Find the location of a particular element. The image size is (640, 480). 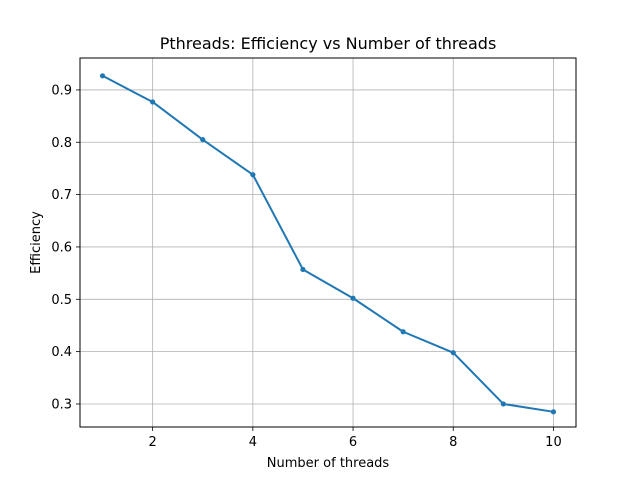

x-axis-label: Number of threads is located at coordinates (328, 463).